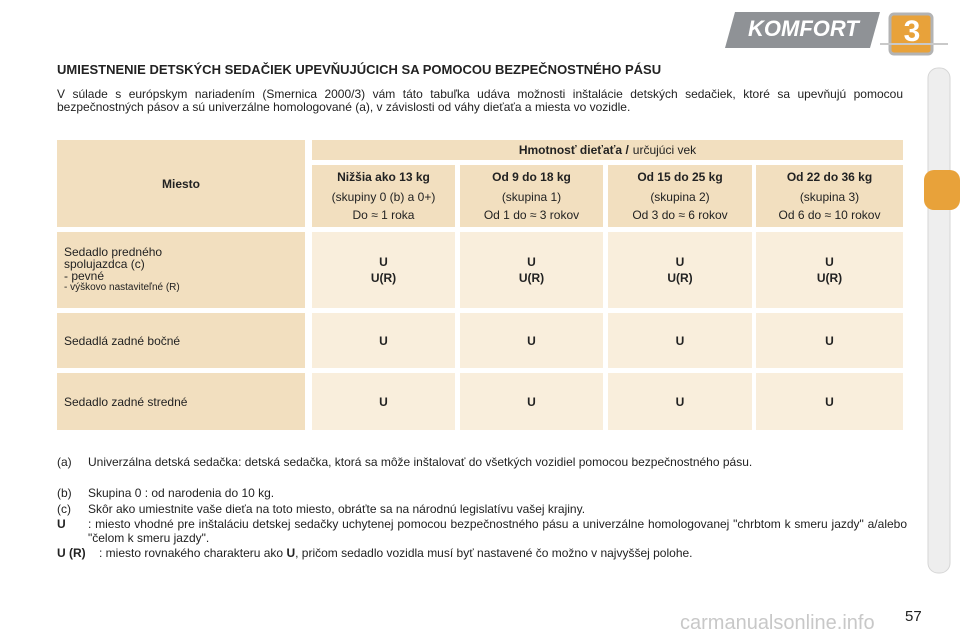 Image resolution: width=960 pixels, height=640 pixels. Describe the element at coordinates (126, 401) in the screenshot. I see `row-label-line: Sedadlo zadné stredné` at that location.